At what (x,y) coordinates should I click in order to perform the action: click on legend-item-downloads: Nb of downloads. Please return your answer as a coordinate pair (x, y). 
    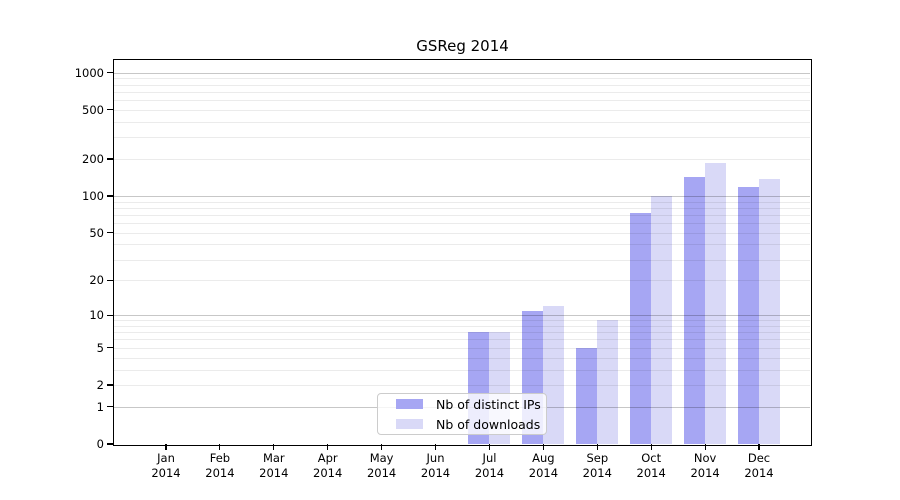
    Looking at the image, I should click on (462, 424).